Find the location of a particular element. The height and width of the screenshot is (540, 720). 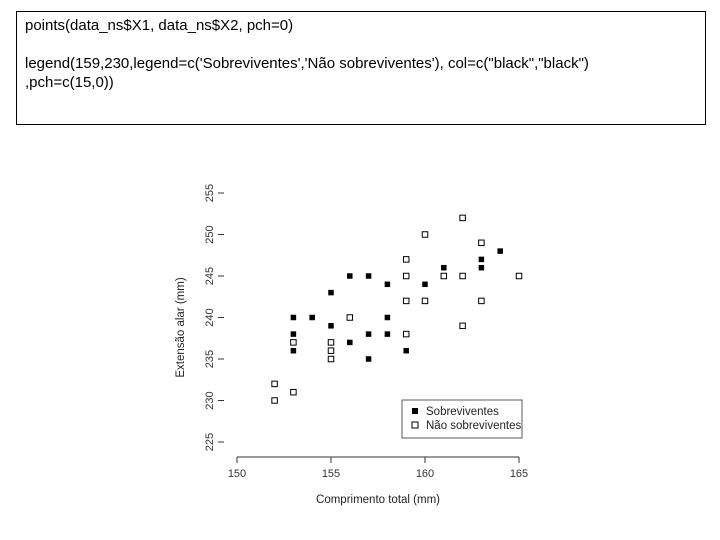

x-tick-label: 150 is located at coordinates (237, 474).